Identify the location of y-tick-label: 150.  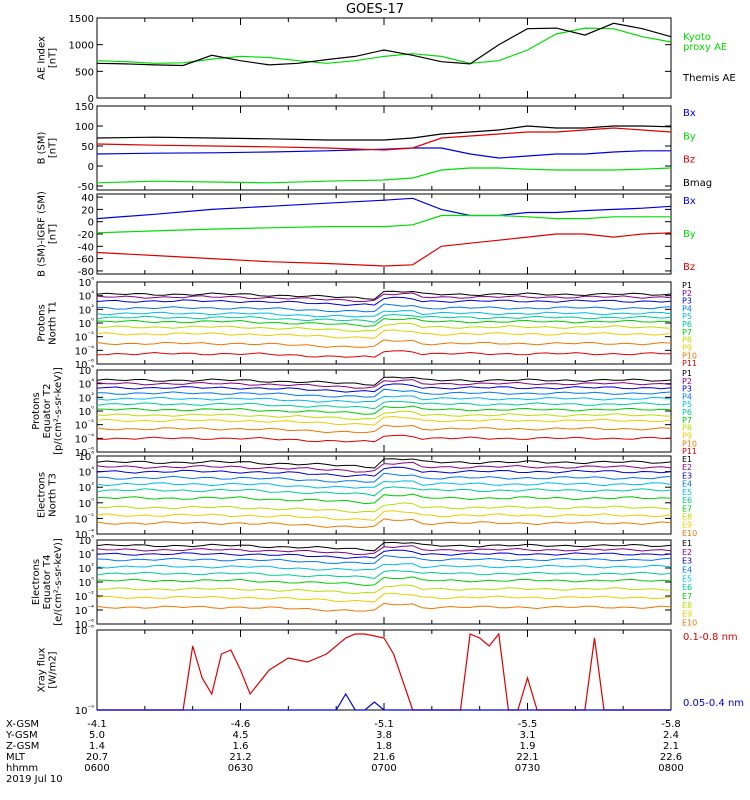
(84, 107).